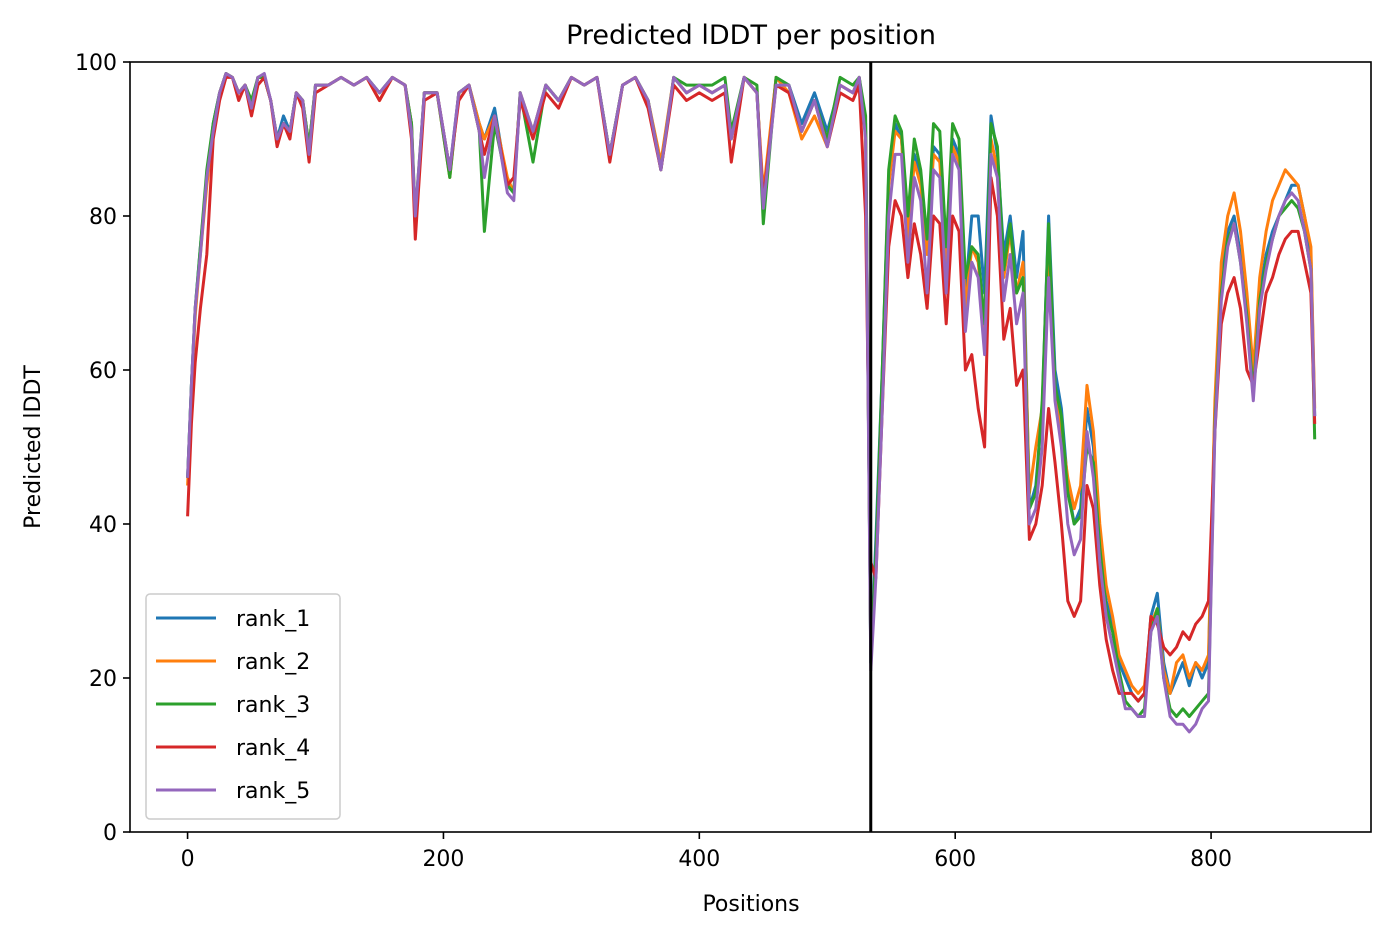  Describe the element at coordinates (103, 217) in the screenshot. I see `y-tick-label: 80` at that location.